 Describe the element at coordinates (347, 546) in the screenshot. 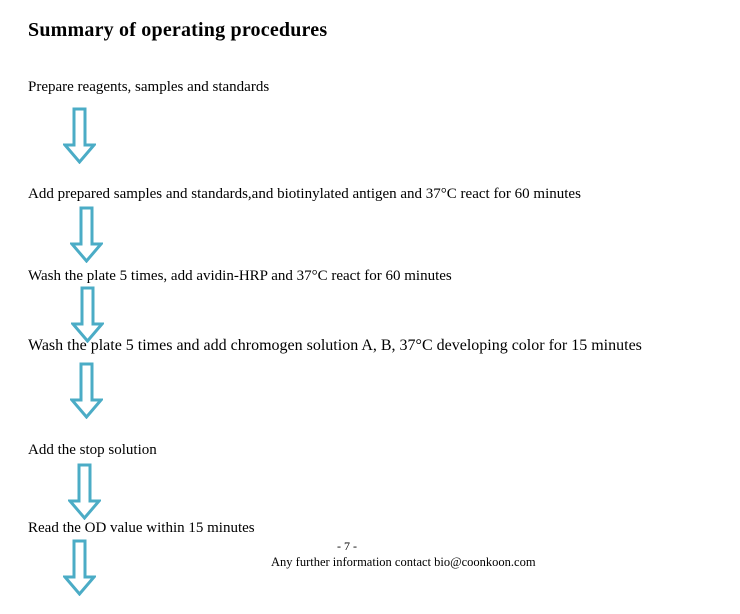

I see `page-number: - 7 -` at that location.